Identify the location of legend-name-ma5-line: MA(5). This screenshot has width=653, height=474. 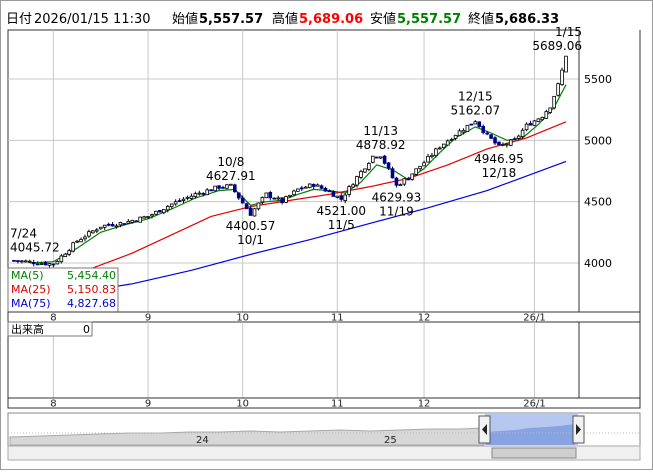
(27, 275).